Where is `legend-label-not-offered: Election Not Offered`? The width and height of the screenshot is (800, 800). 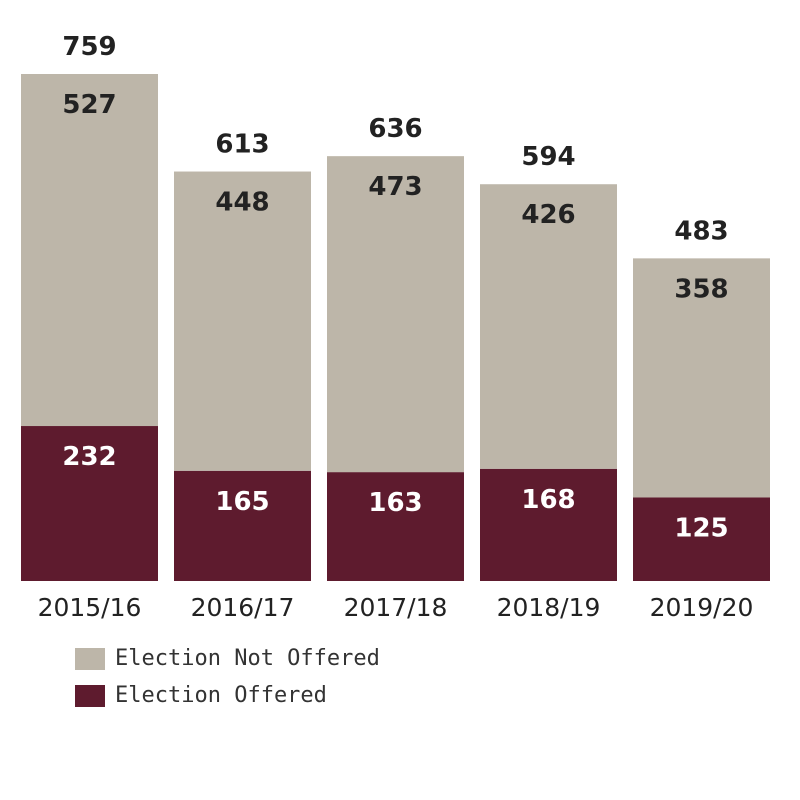
legend-label-not-offered: Election Not Offered is located at coordinates (247, 658).